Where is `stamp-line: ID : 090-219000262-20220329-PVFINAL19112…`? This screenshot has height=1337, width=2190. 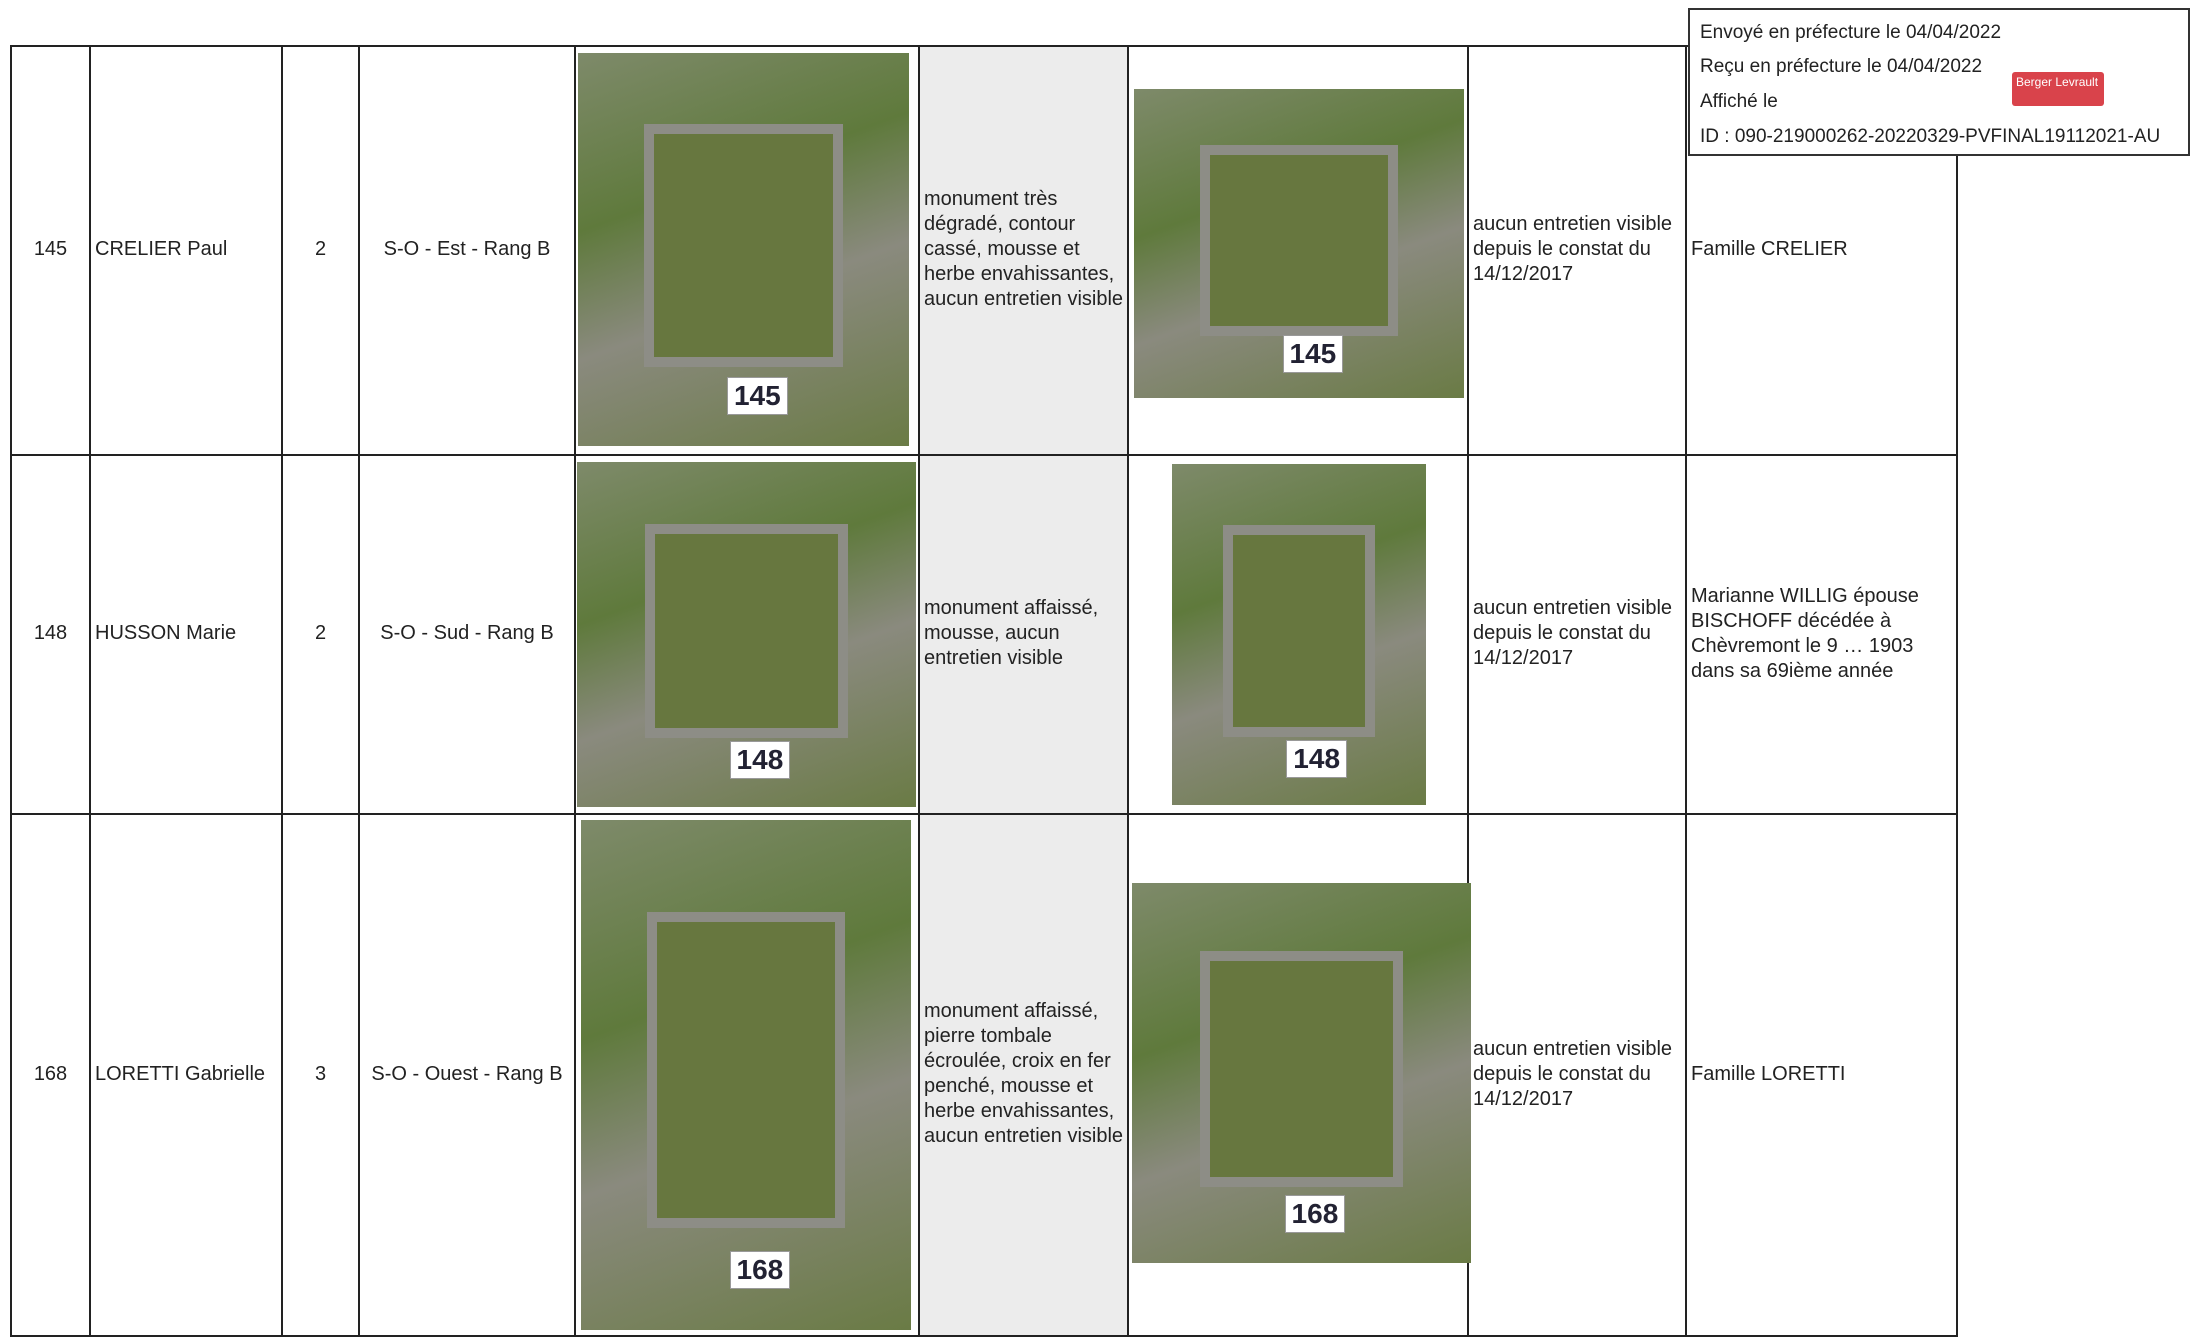 stamp-line: ID : 090-219000262-20220329-PVFINAL19112… is located at coordinates (1930, 136).